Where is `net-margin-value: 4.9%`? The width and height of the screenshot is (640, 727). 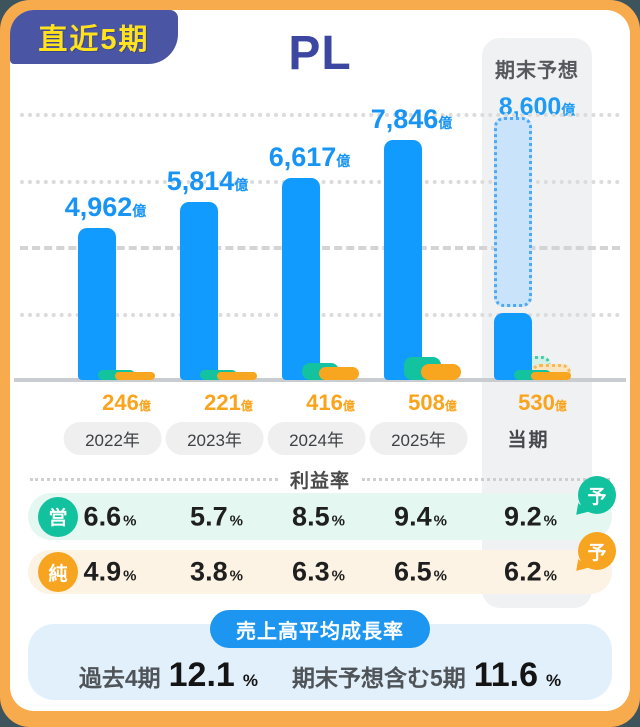
net-margin-value: 4.9% is located at coordinates (110, 571).